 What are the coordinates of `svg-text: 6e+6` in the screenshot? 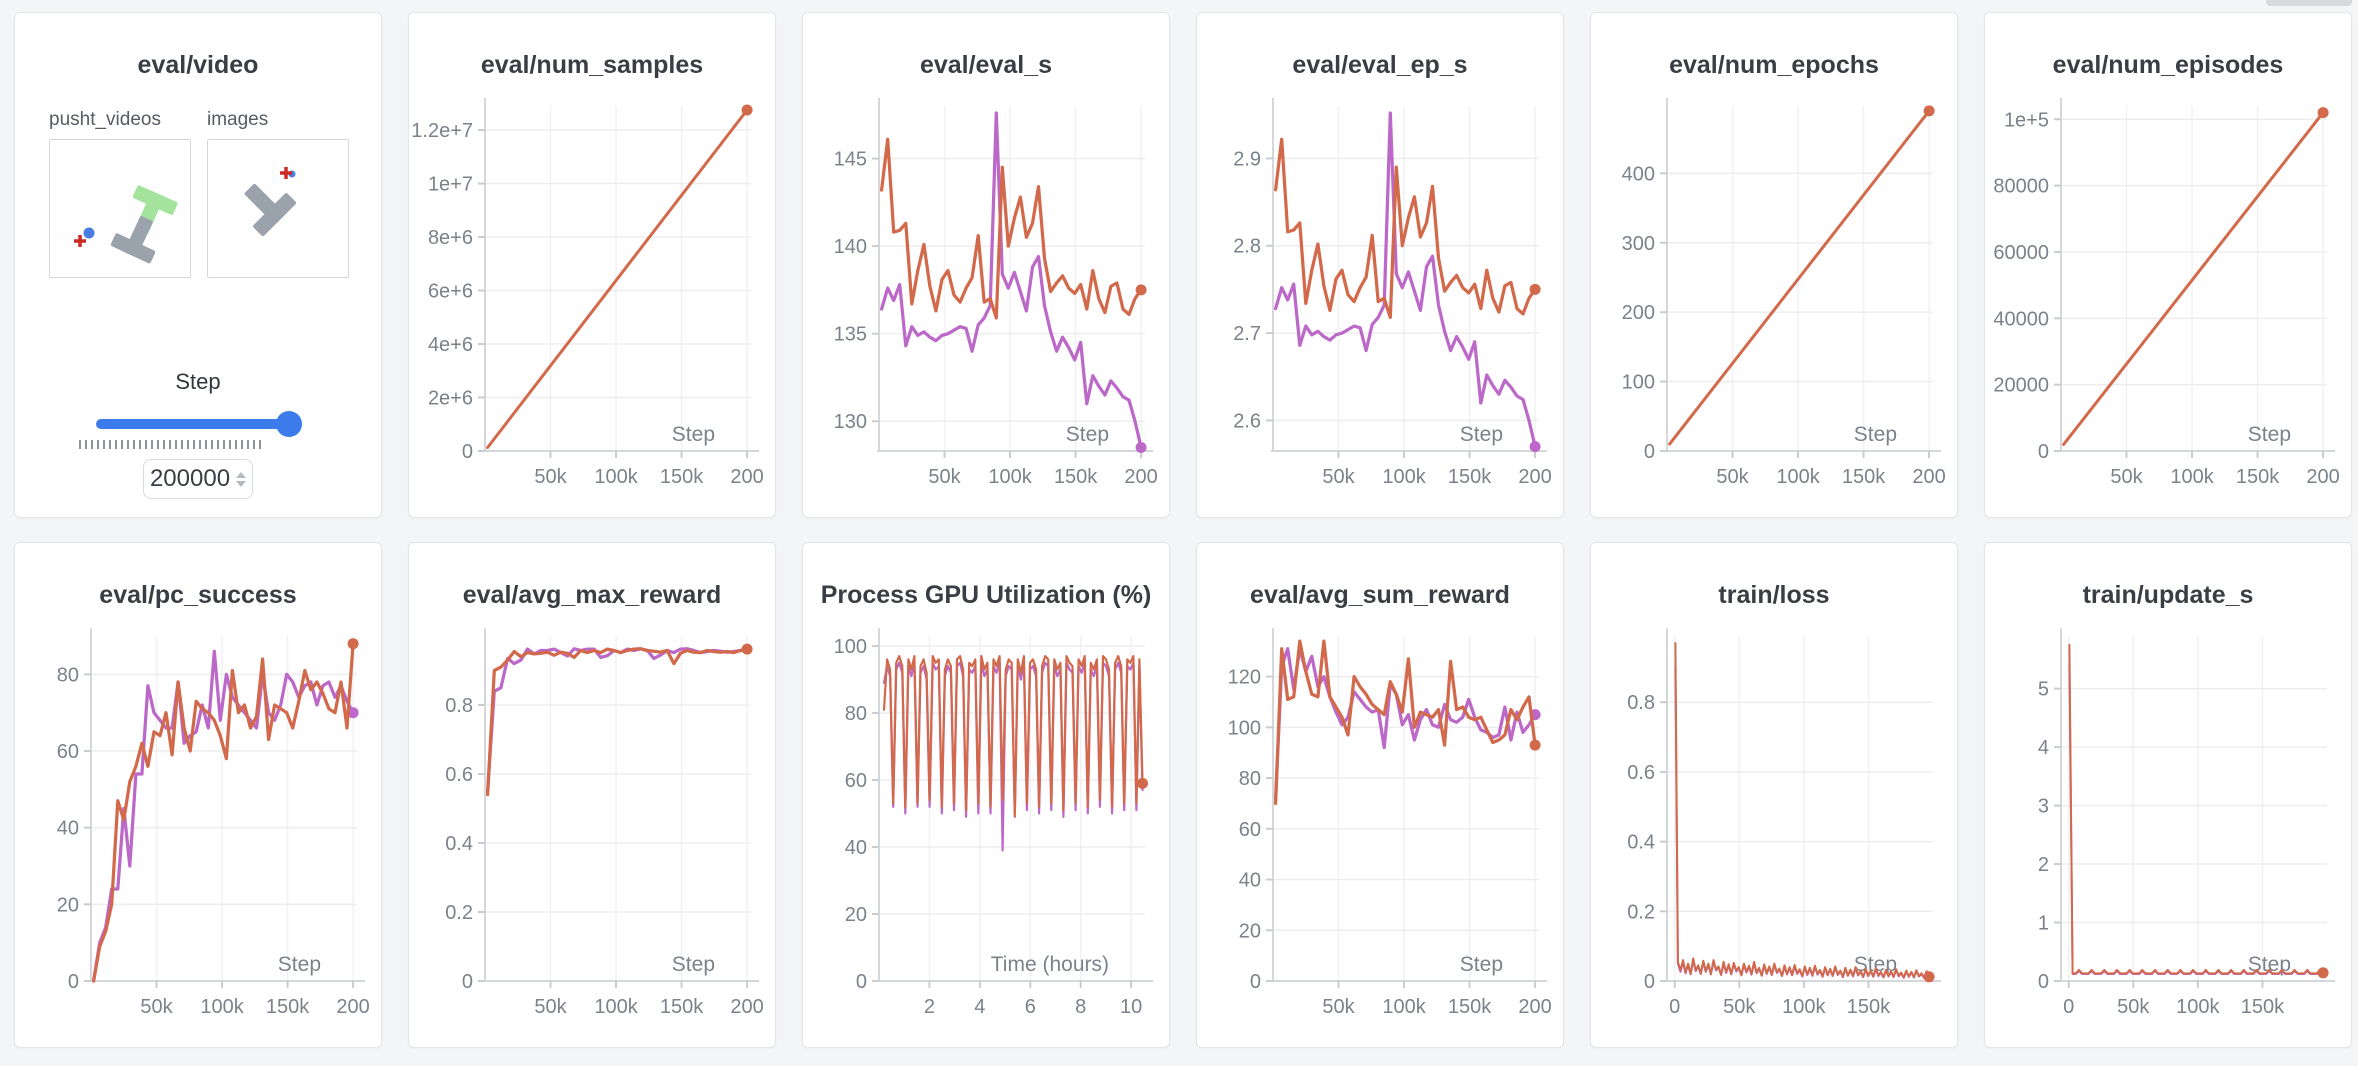 It's located at (450, 292).